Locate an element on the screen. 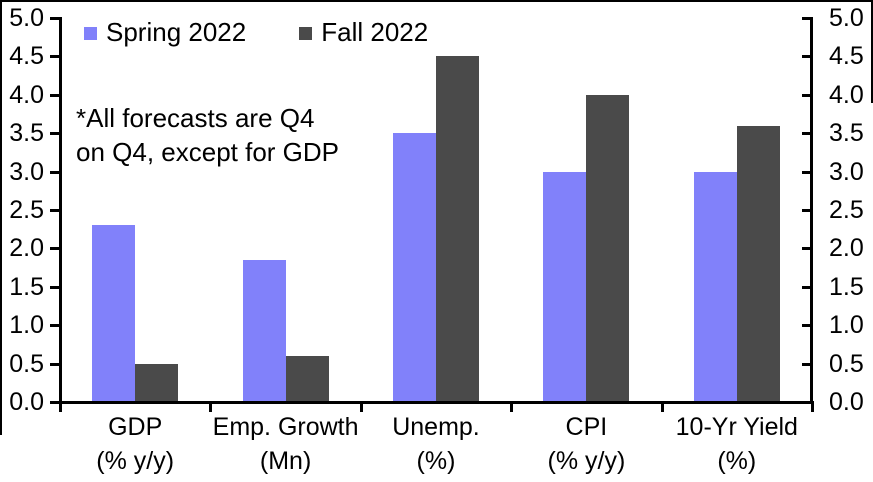 The width and height of the screenshot is (873, 482). legend-item-fall-2022: Fall 2022 is located at coordinates (363, 32).